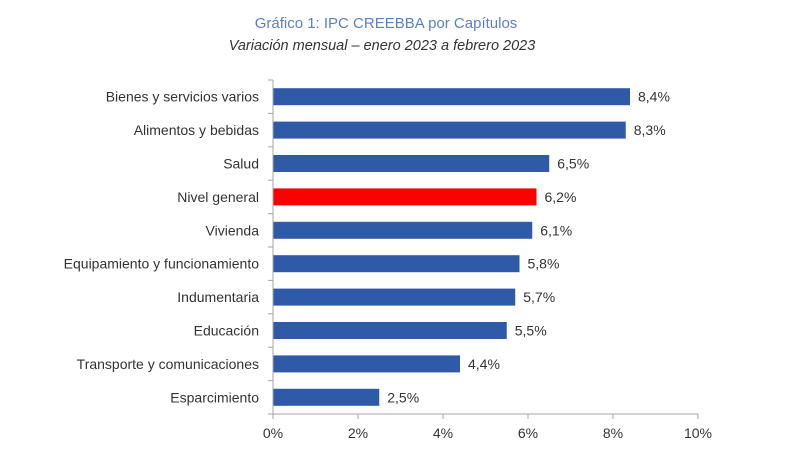 Image resolution: width=800 pixels, height=449 pixels. What do you see at coordinates (561, 197) in the screenshot?
I see `data-label: 6,2%` at bounding box center [561, 197].